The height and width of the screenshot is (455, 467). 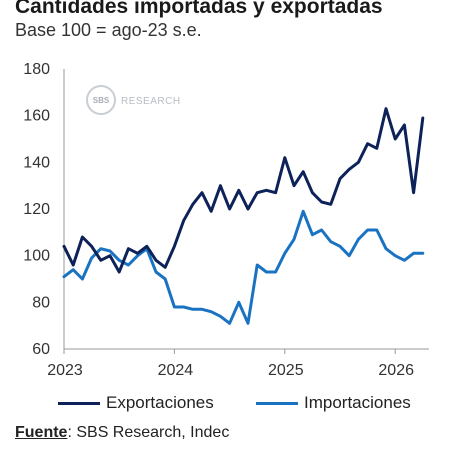 I want to click on source-label: Fuente, so click(x=41, y=432).